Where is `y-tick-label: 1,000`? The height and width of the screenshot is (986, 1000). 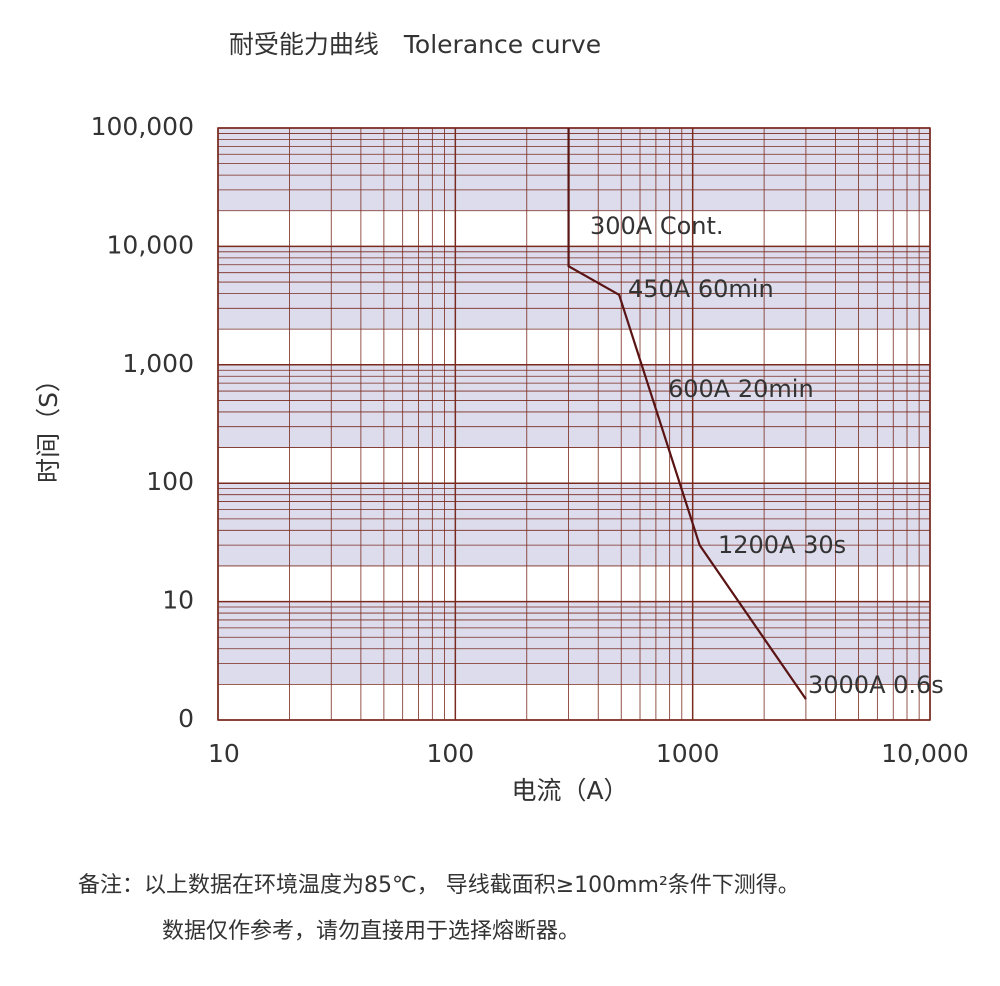
y-tick-label: 1,000 is located at coordinates (158, 363).